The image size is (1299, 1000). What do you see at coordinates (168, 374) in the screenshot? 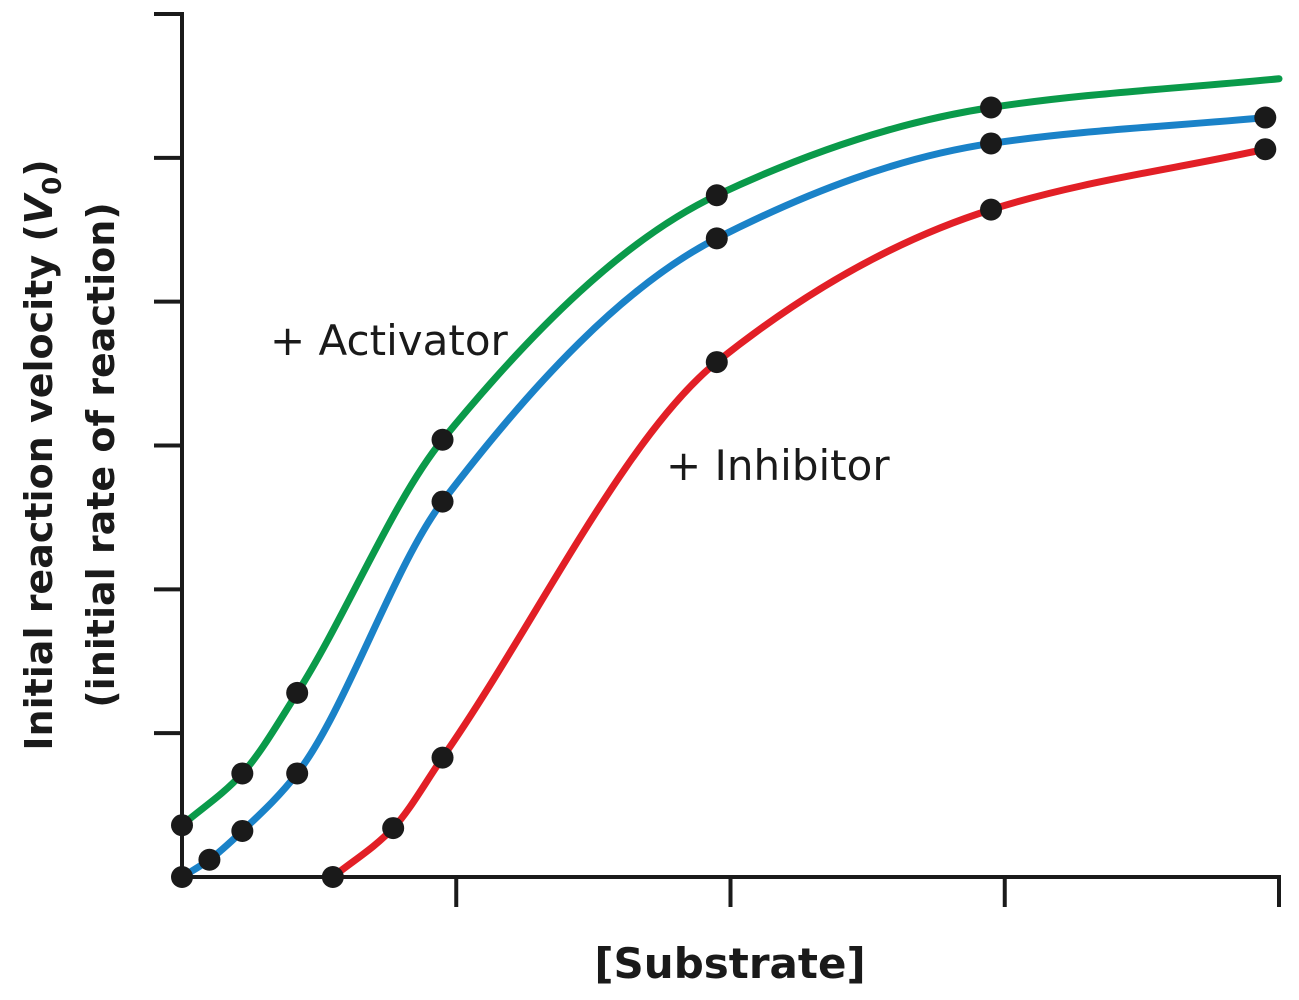
I see `y-ticks` at bounding box center [168, 374].